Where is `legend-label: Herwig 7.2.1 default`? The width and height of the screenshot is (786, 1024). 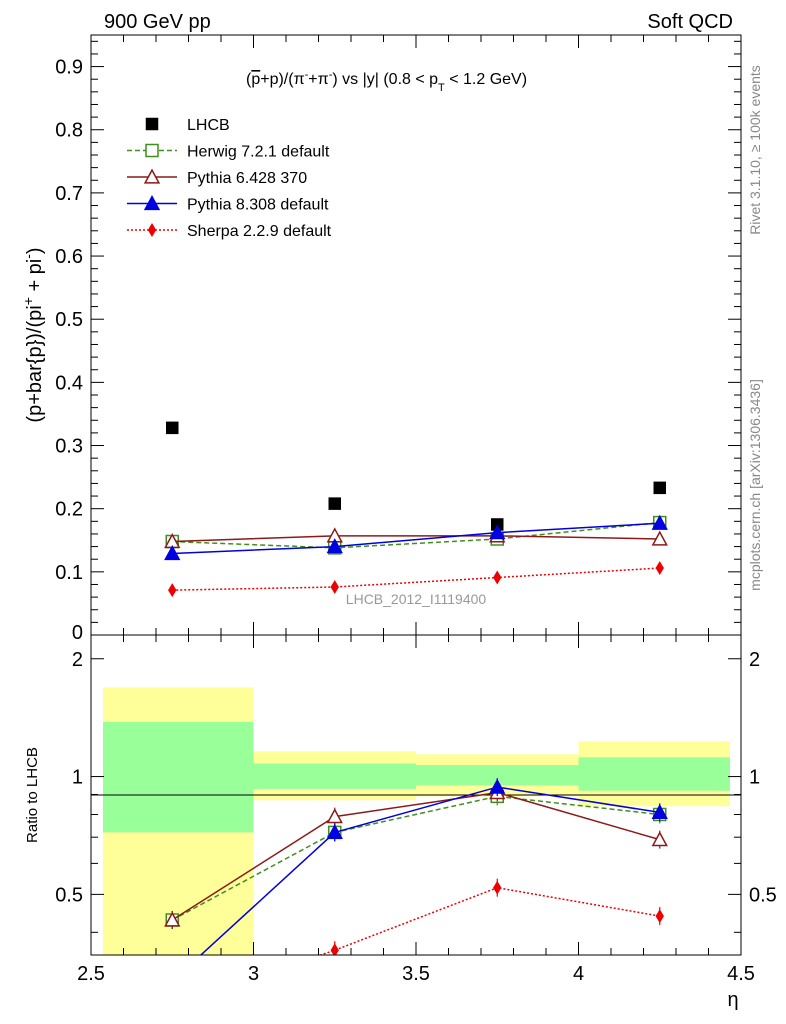 legend-label: Herwig 7.2.1 default is located at coordinates (258, 152).